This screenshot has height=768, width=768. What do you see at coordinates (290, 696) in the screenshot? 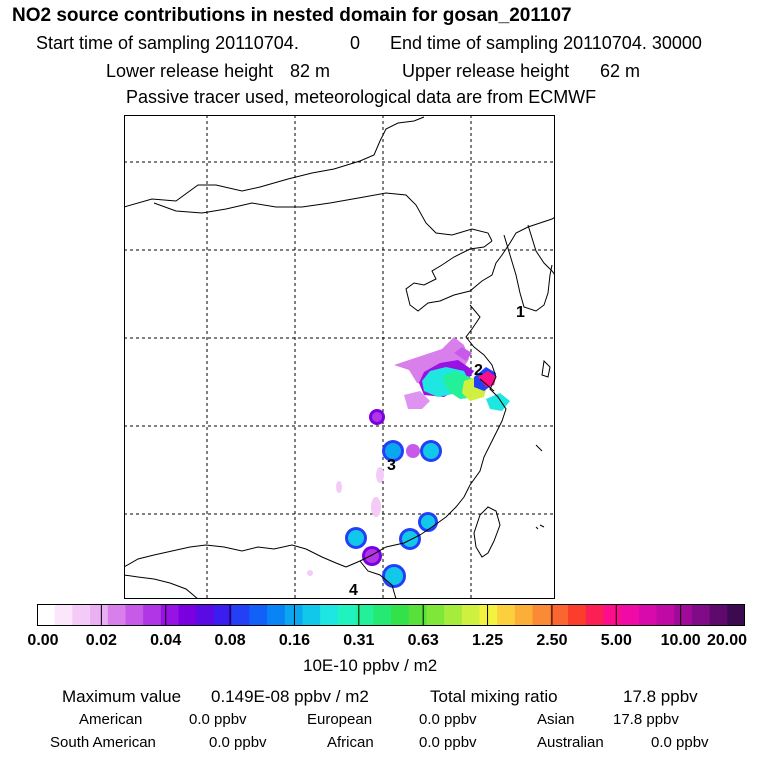
I see `max-value: 0.149E-08 ppbv / m2` at bounding box center [290, 696].